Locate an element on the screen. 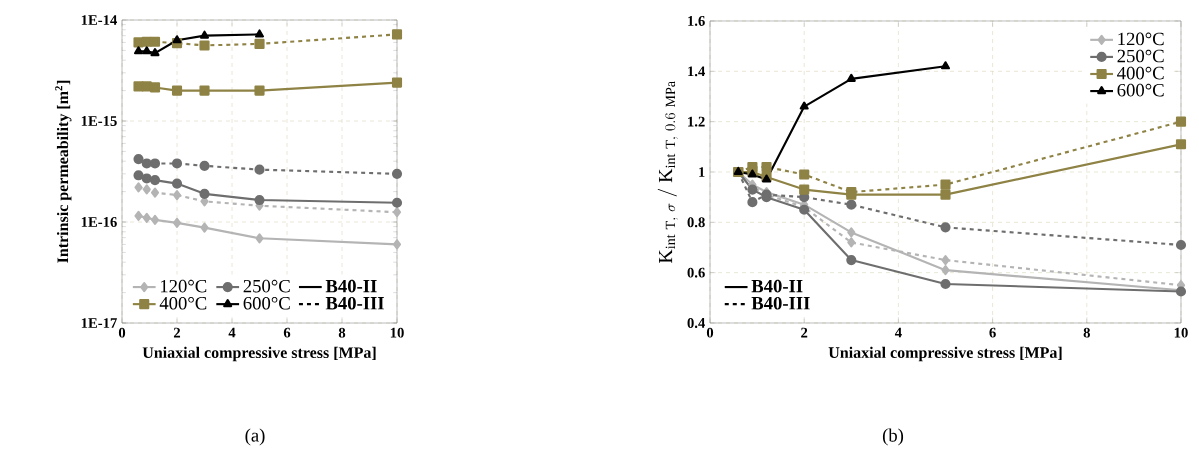 This screenshot has width=1199, height=459. text: (b) is located at coordinates (893, 437).